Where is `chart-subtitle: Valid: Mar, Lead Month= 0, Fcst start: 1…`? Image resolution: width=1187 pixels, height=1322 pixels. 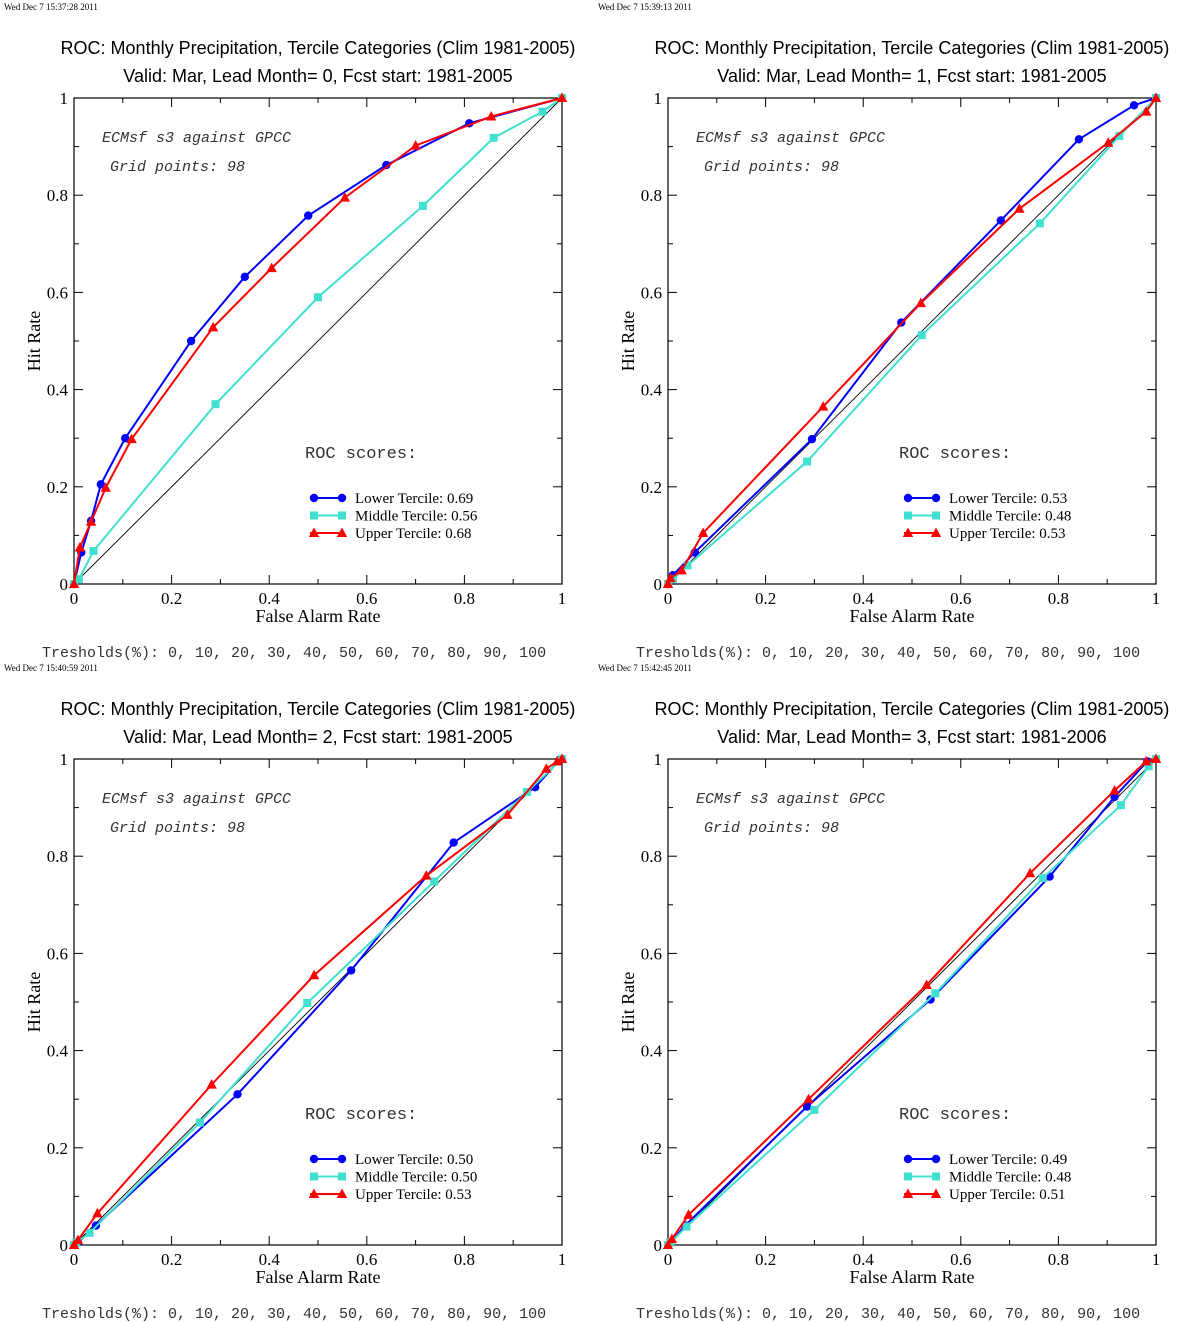 chart-subtitle: Valid: Mar, Lead Month= 0, Fcst start: 1… is located at coordinates (317, 76).